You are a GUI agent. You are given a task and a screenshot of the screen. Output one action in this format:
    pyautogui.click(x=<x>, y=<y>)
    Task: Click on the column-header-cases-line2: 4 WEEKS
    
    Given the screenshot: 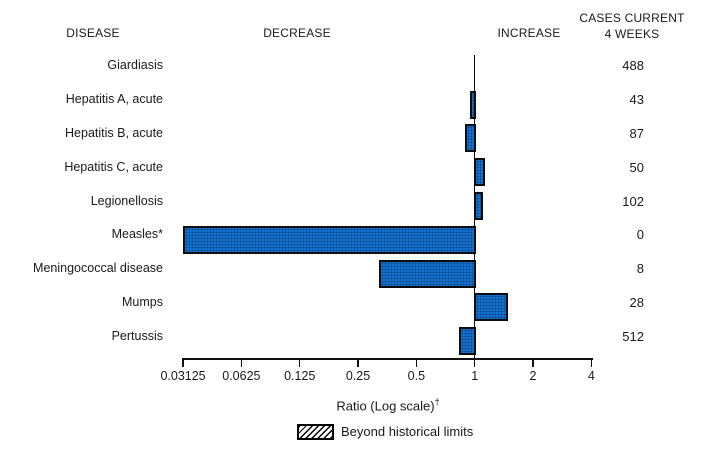 What is the action you would take?
    pyautogui.click(x=632, y=34)
    